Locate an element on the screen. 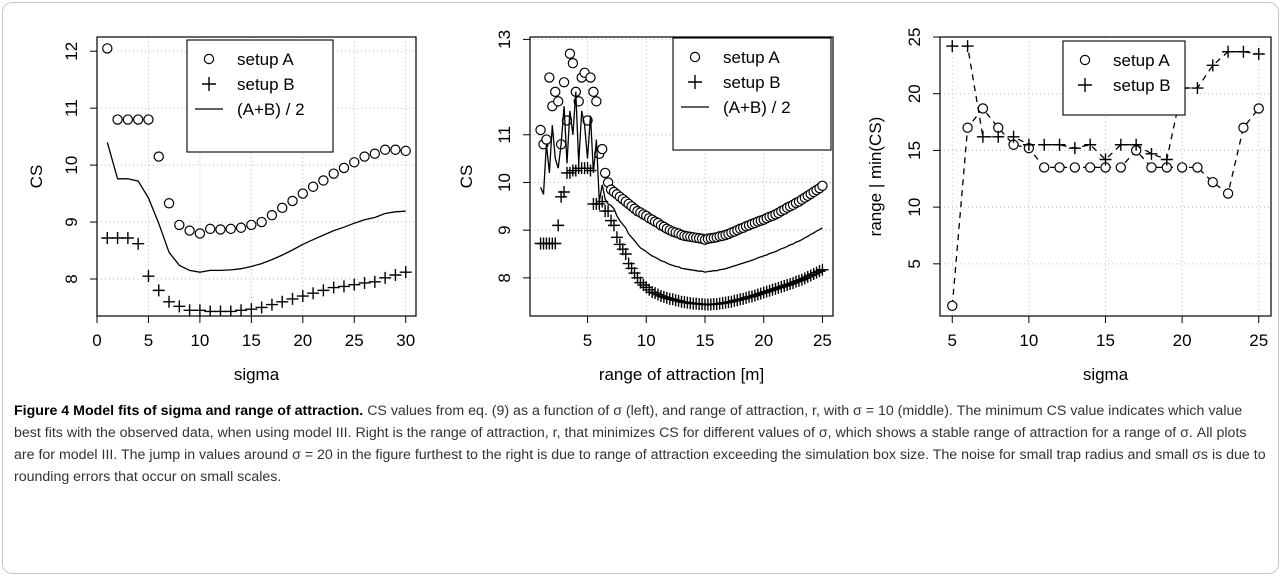 This screenshot has height=576, width=1281. y-tick-label: 25 is located at coordinates (914, 37).